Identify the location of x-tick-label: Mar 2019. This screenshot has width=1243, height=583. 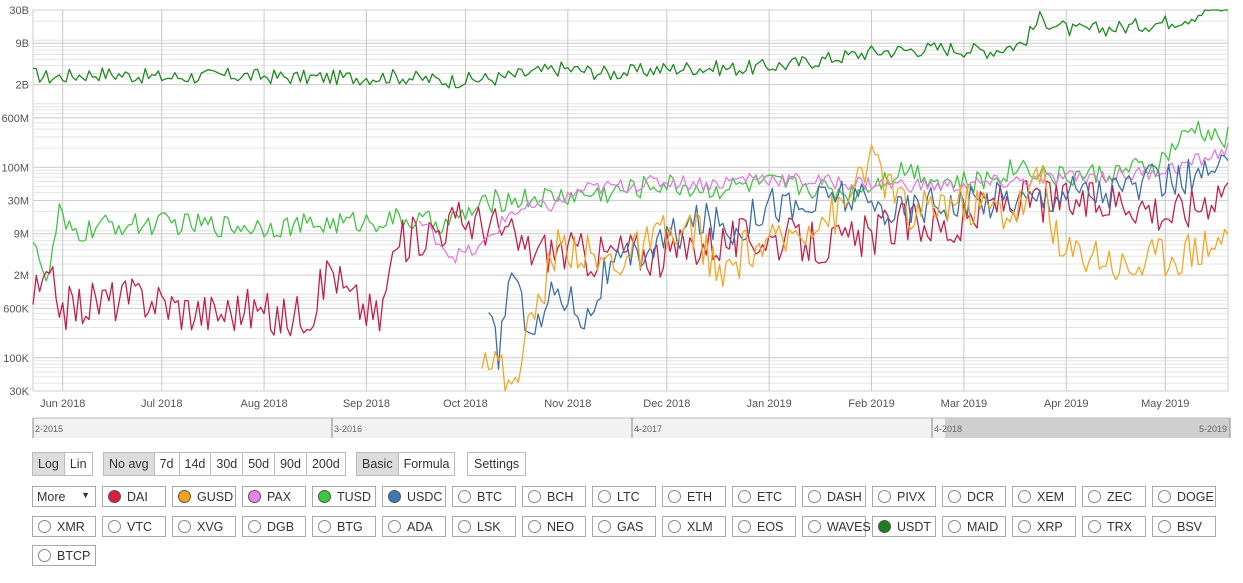
(964, 404).